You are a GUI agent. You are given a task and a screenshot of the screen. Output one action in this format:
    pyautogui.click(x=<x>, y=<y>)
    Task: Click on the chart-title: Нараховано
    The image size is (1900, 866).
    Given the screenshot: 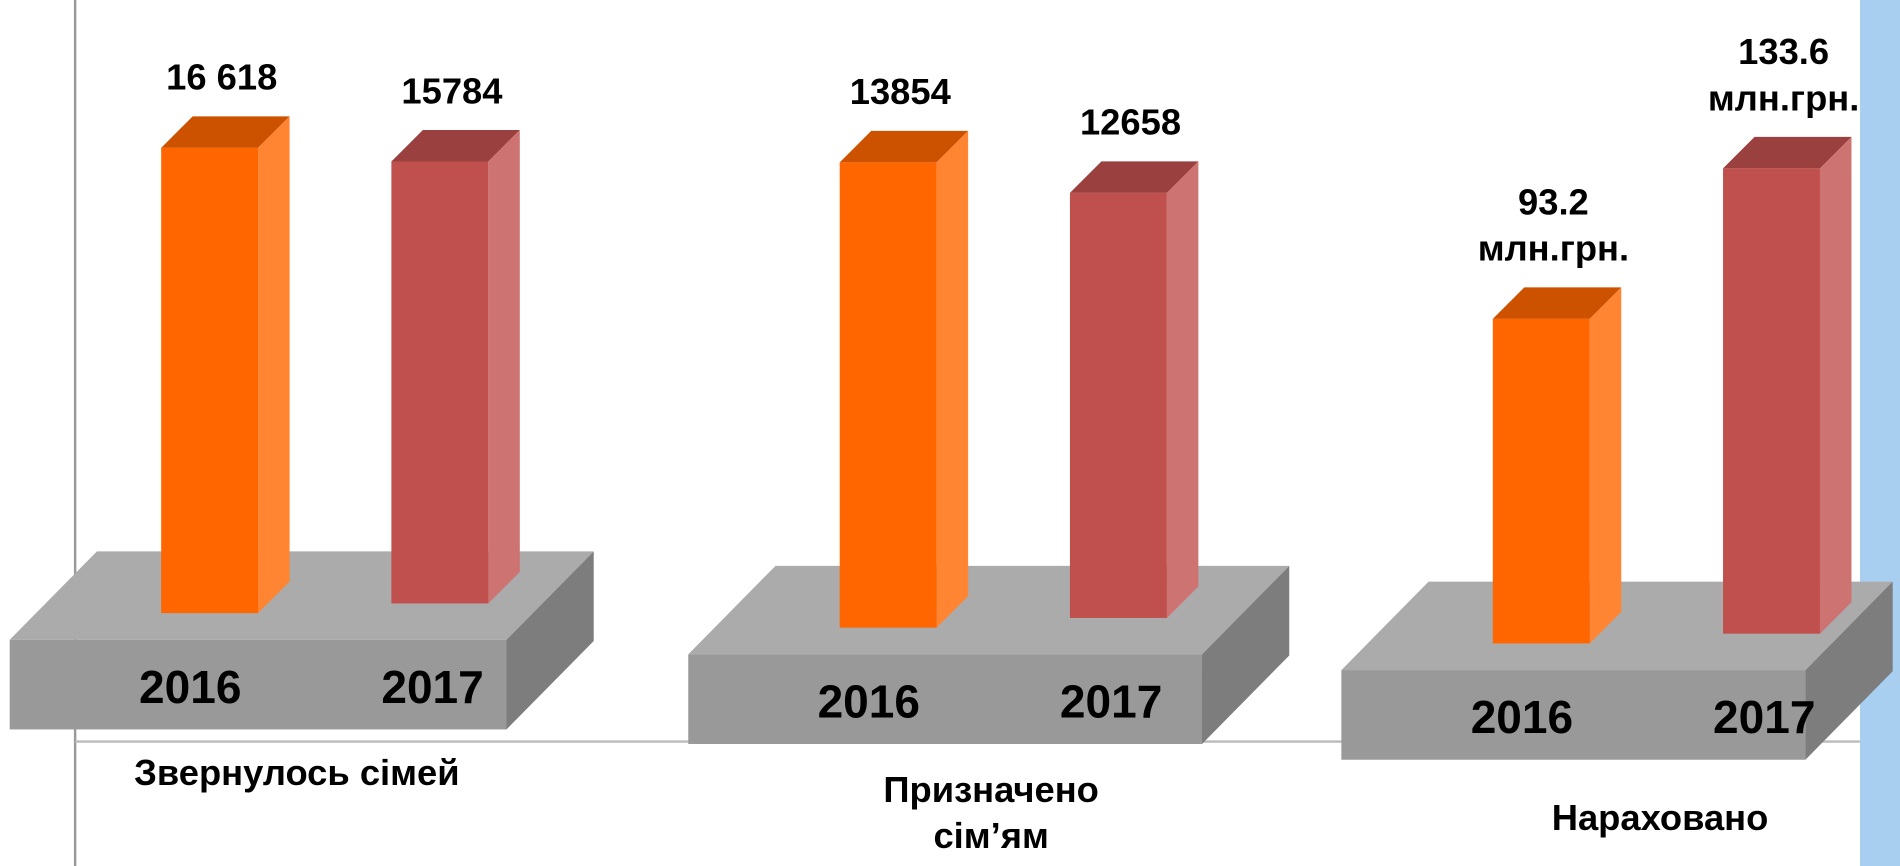 What is the action you would take?
    pyautogui.click(x=1660, y=817)
    